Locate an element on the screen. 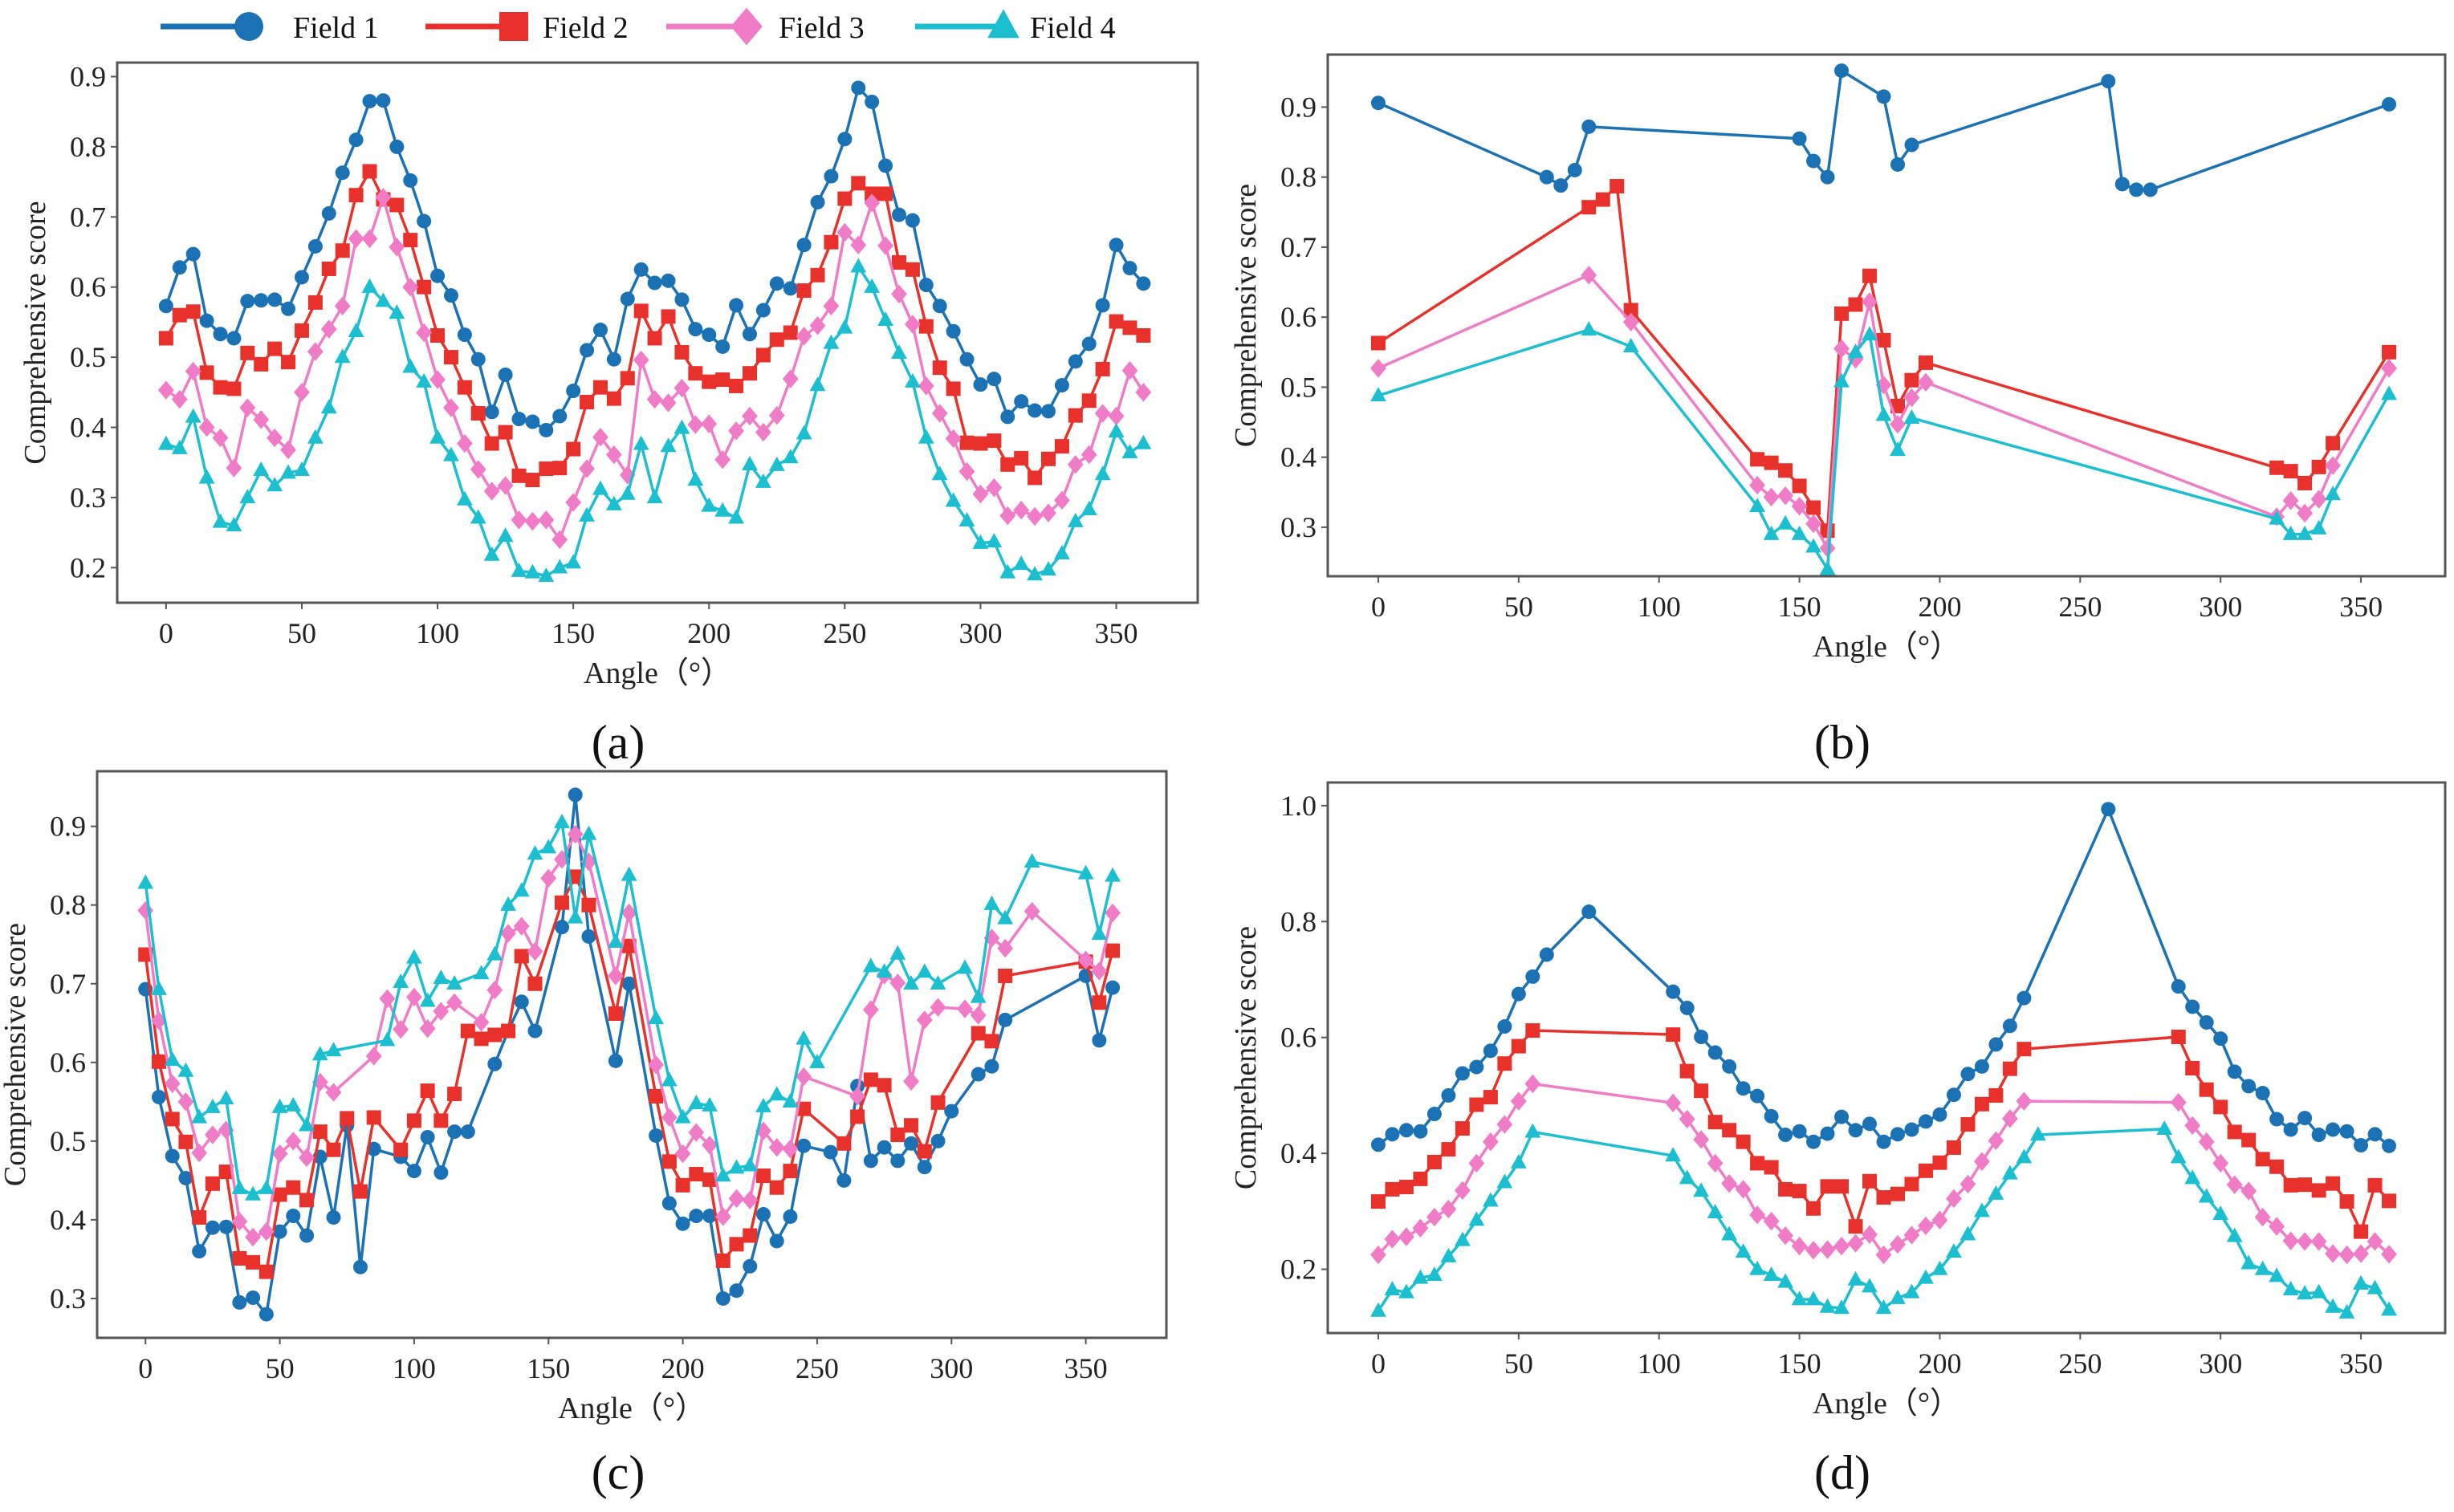  y-tick-label: 0.6 is located at coordinates (68, 1063).